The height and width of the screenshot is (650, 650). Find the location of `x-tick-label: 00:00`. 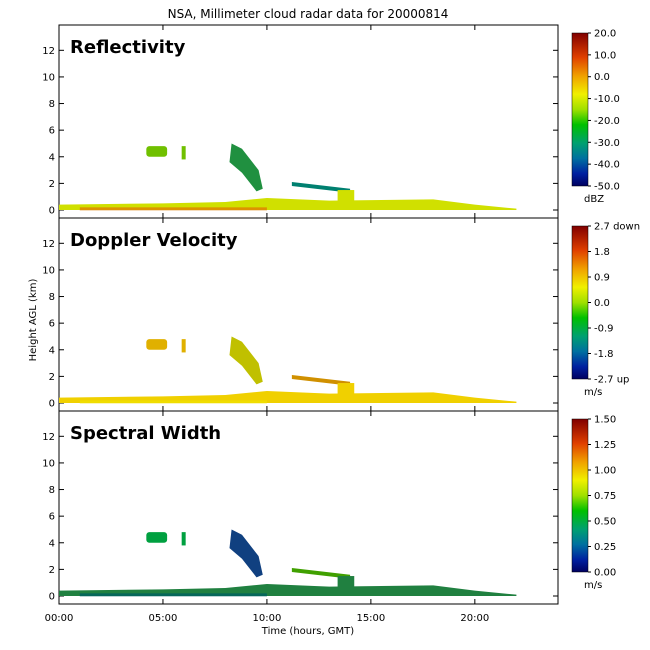

x-tick-label: 00:00 is located at coordinates (59, 618).